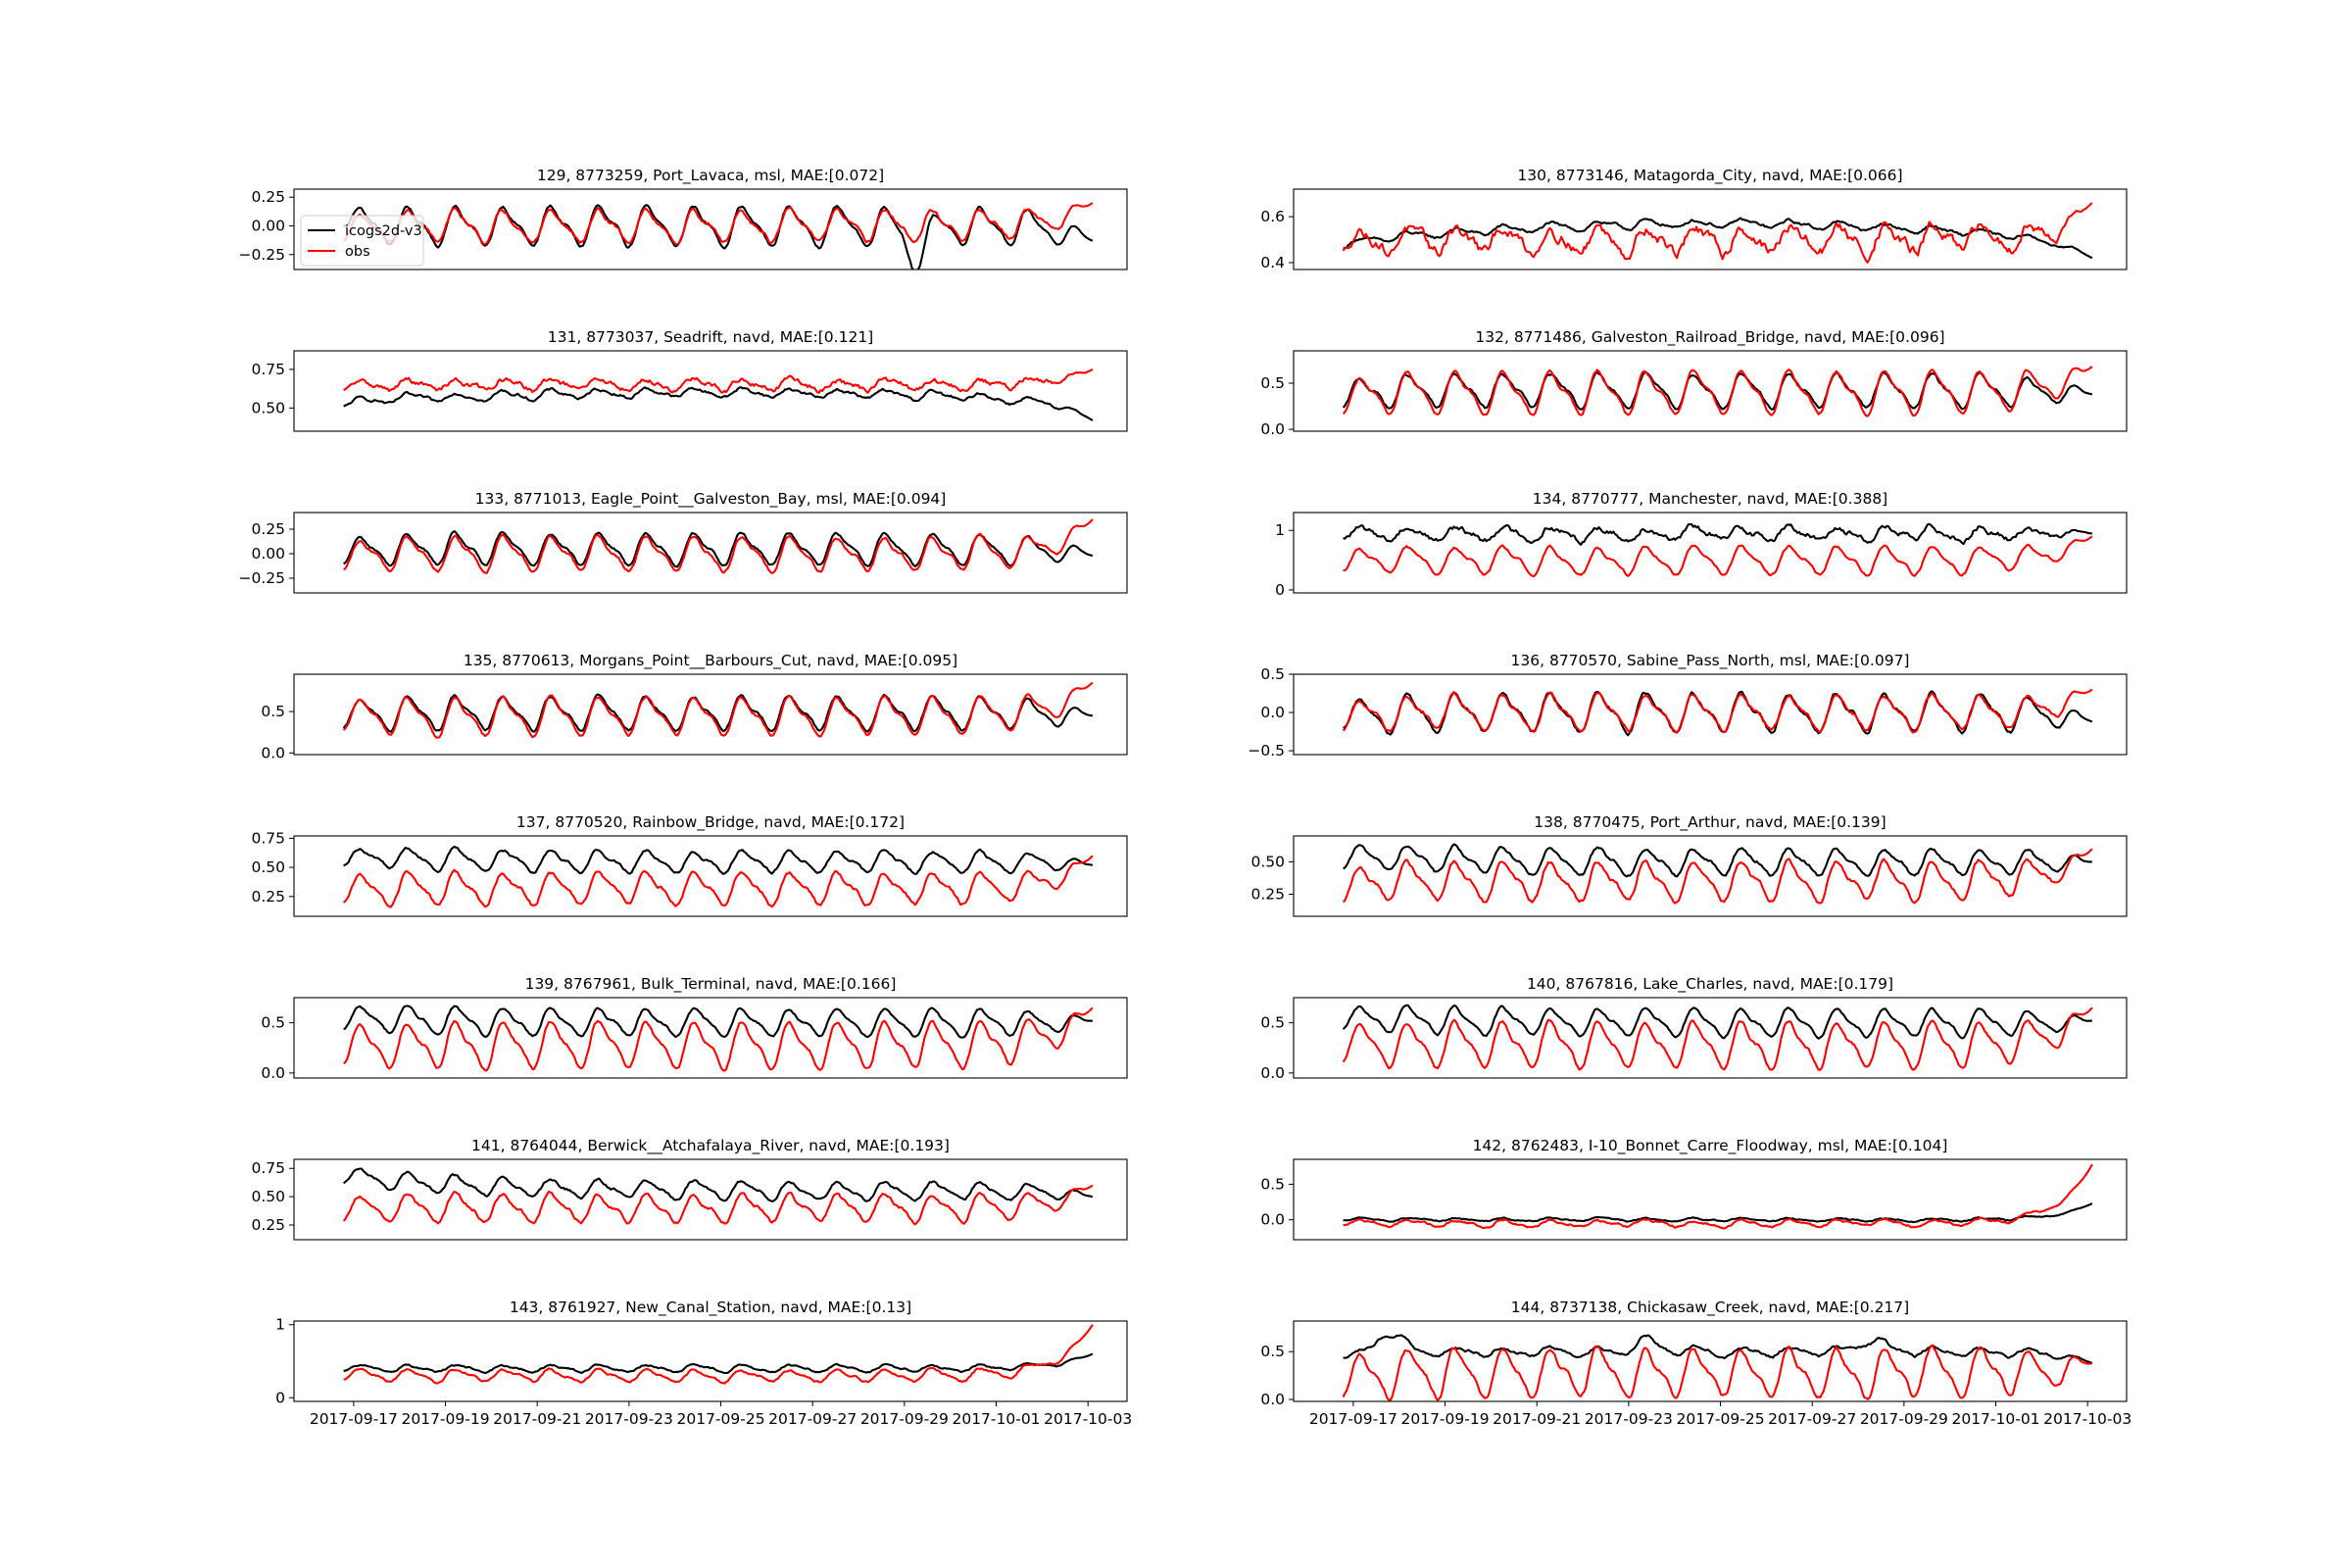  I want to click on y-tick-label: −0.25, so click(262, 578).